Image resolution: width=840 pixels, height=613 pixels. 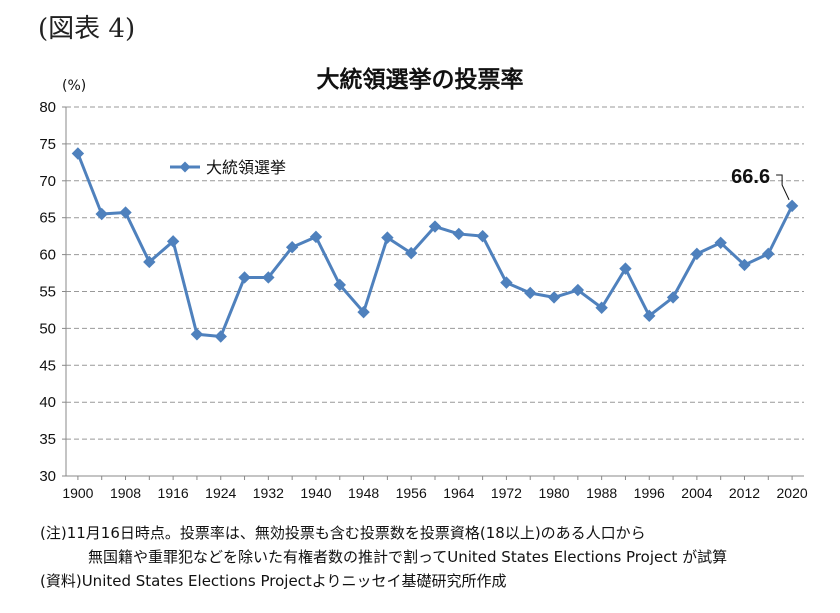 What do you see at coordinates (87, 29) in the screenshot?
I see `figure-label: (図表 4)` at bounding box center [87, 29].